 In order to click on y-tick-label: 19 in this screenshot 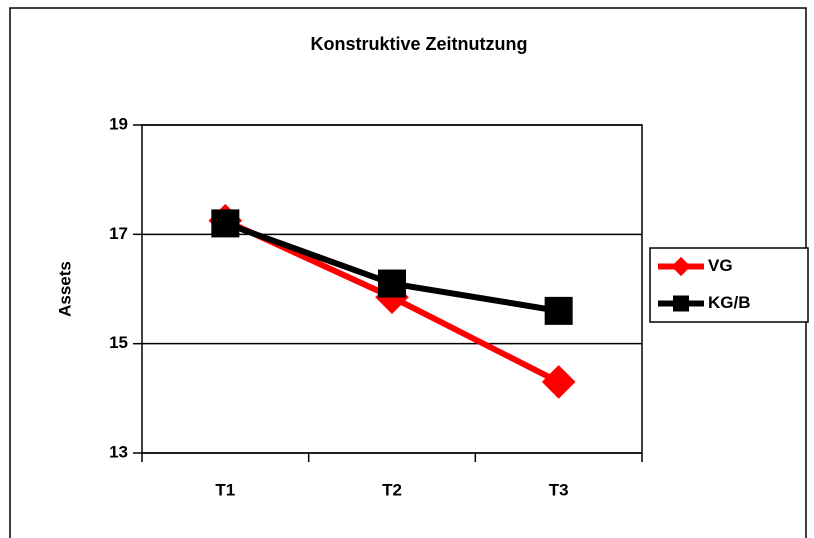, I will do `click(118, 123)`.